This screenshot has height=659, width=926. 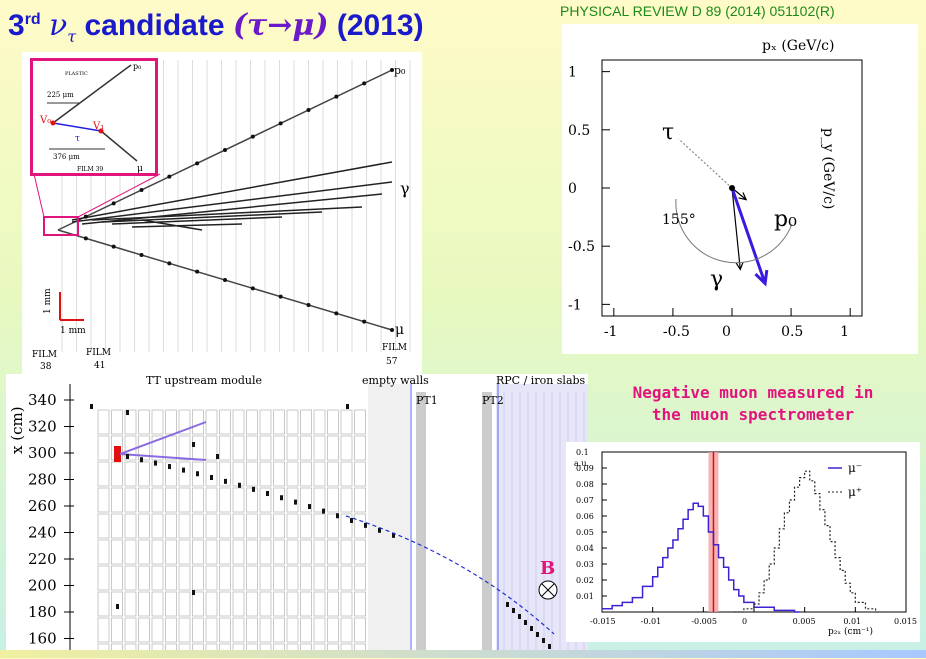 What do you see at coordinates (850, 631) in the screenshot?
I see `hist-xlabel: p₂ₓ (cm⁻¹)` at bounding box center [850, 631].